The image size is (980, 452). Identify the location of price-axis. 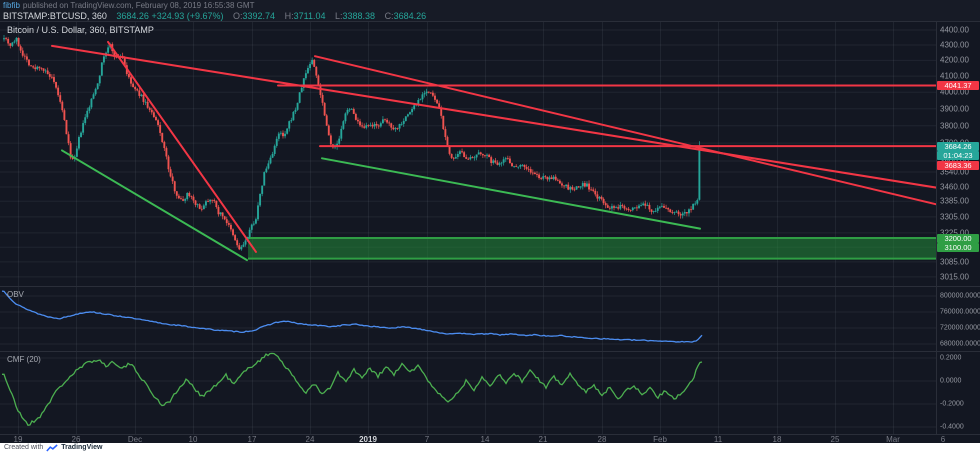
(958, 228).